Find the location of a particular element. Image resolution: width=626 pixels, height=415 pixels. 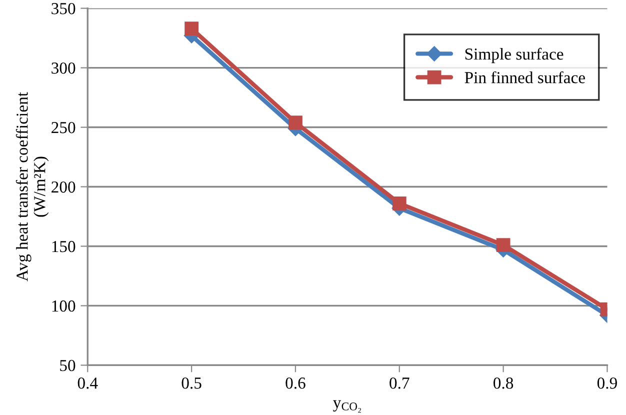

x-tick-label: 0.6 is located at coordinates (296, 383).